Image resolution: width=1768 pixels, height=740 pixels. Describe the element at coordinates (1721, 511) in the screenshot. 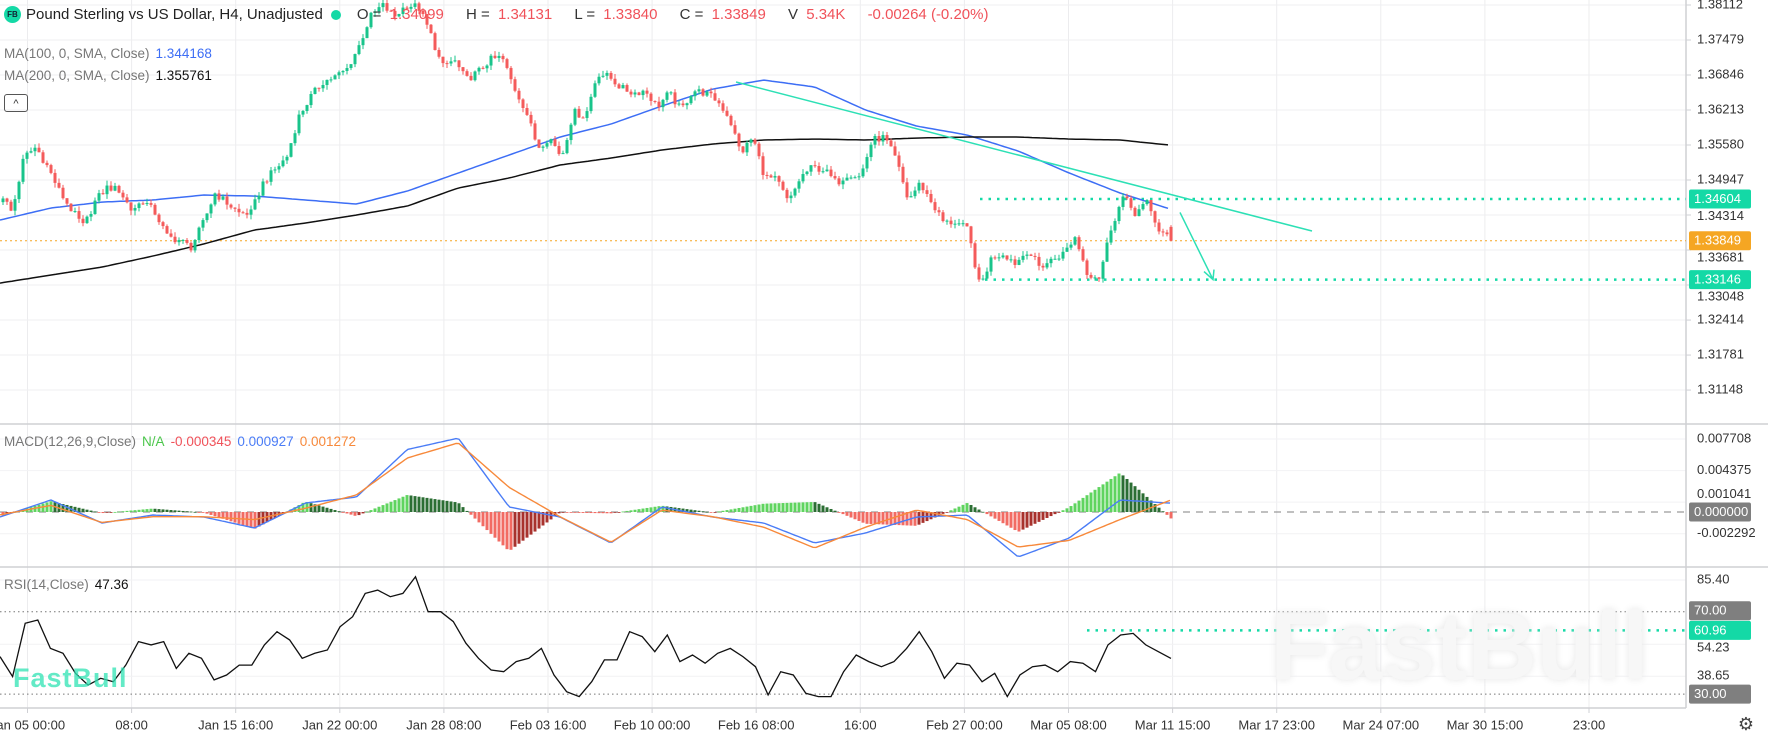

I see `macd-zero-badge-text: 0.000000` at that location.